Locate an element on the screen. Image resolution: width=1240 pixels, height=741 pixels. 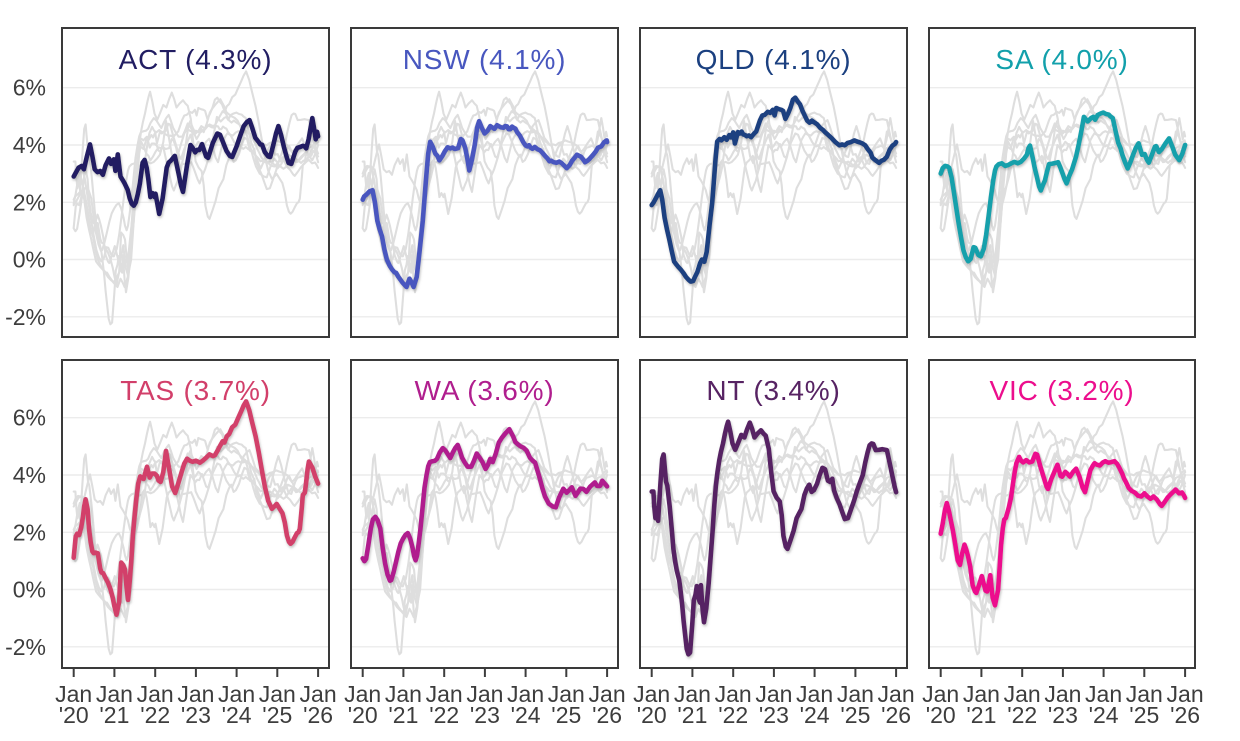
svg-text: NT (3.4%) is located at coordinates (773, 390).